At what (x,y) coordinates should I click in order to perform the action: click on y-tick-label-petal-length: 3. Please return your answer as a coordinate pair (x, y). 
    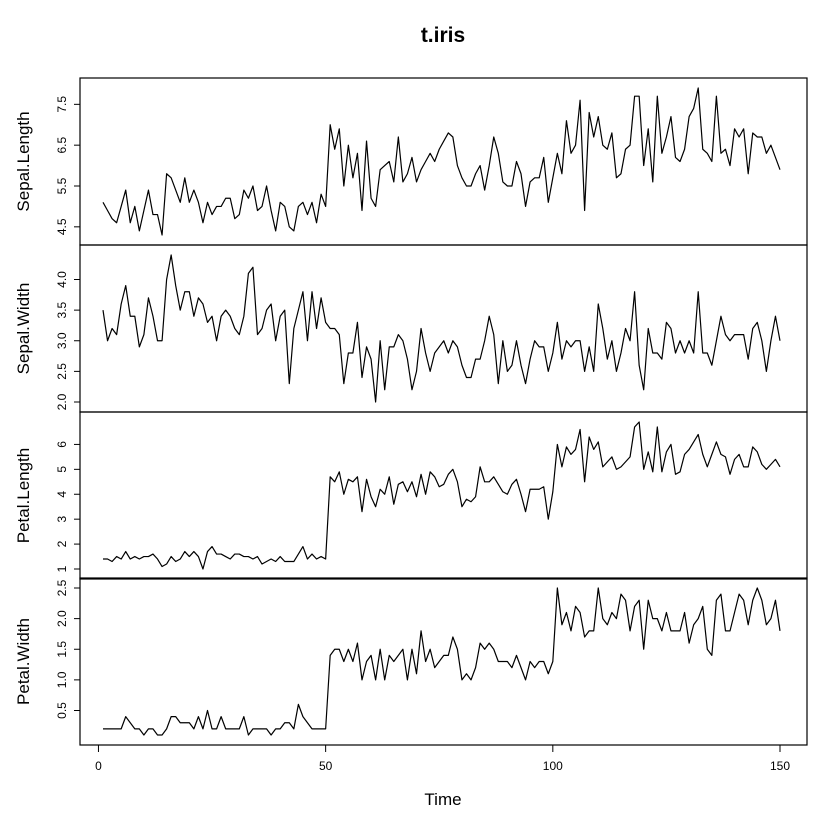
    Looking at the image, I should click on (62, 519).